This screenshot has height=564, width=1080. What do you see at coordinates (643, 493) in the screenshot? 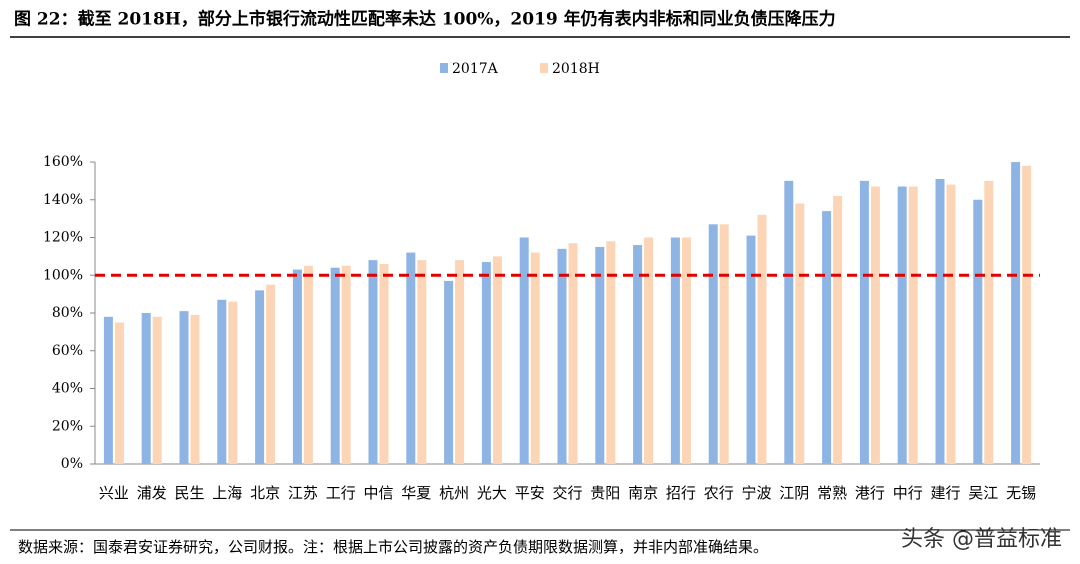
I see `x-tick-label: 南京` at bounding box center [643, 493].